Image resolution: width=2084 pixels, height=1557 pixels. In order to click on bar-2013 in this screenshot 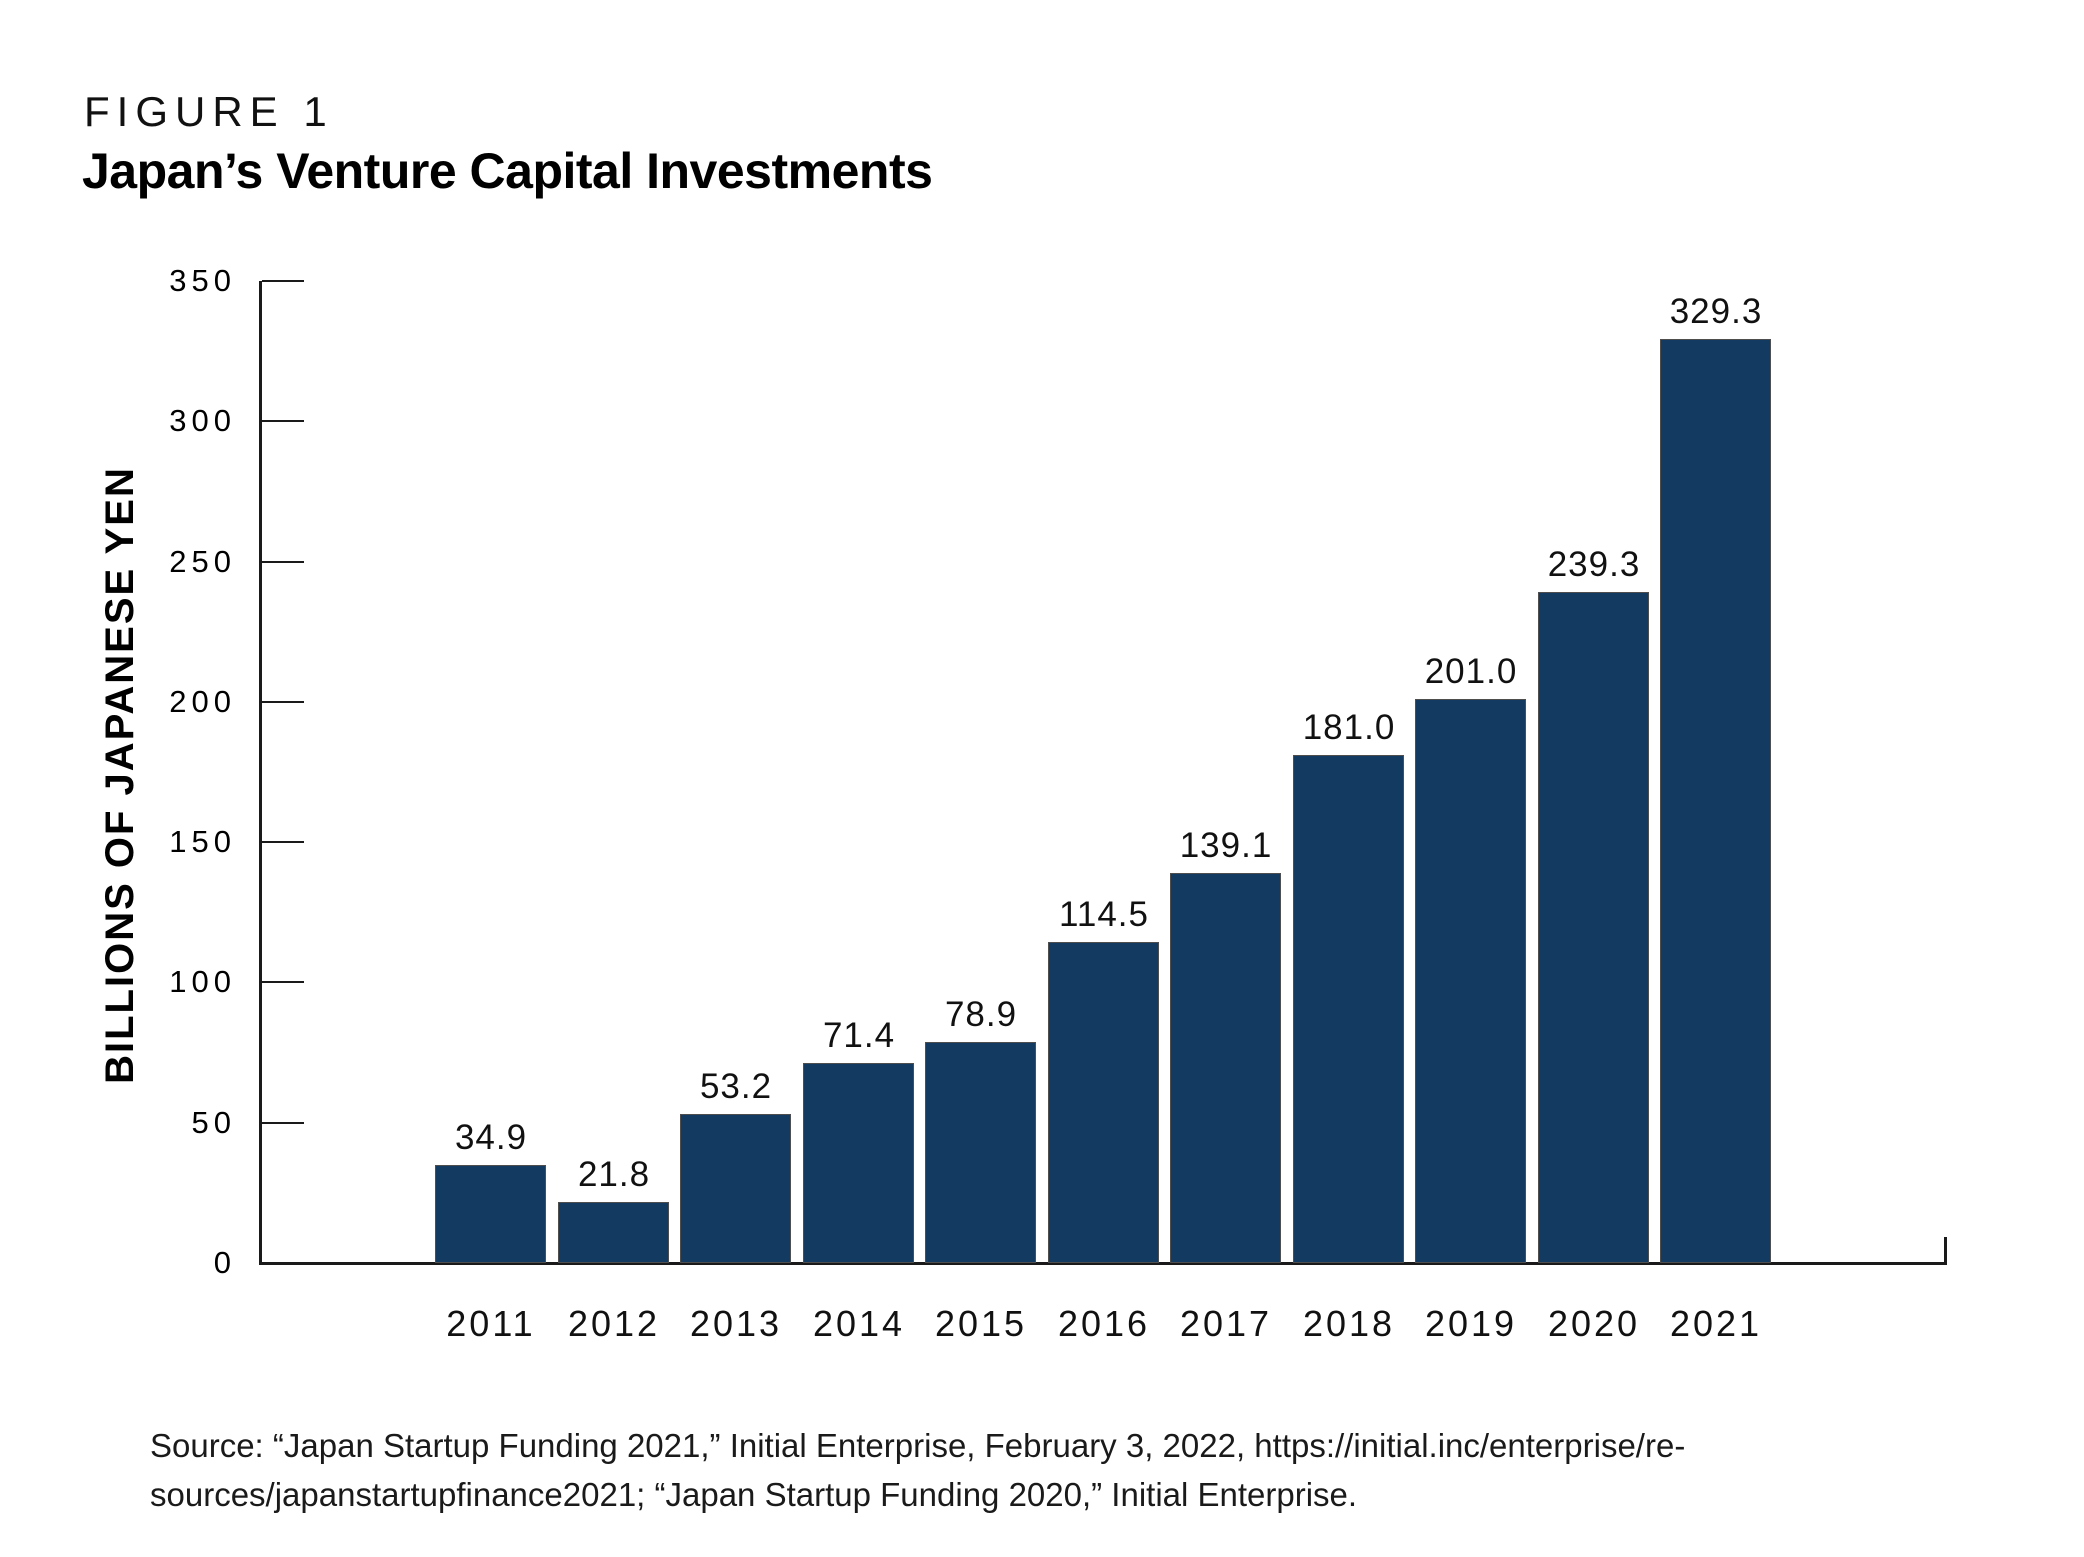, I will do `click(735, 1188)`.